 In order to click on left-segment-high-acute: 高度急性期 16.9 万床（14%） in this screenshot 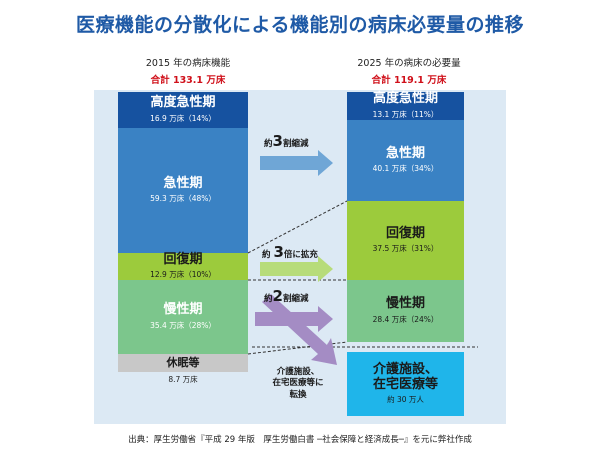, I will do `click(183, 110)`.